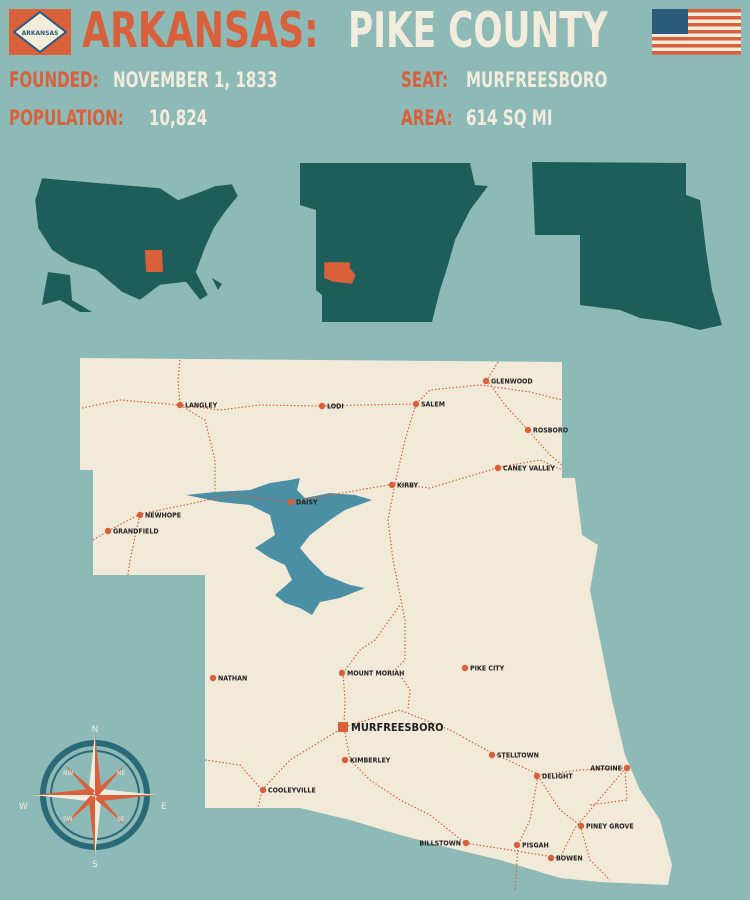 This screenshot has height=900, width=750. Describe the element at coordinates (164, 807) in the screenshot. I see `compass-e: E` at that location.